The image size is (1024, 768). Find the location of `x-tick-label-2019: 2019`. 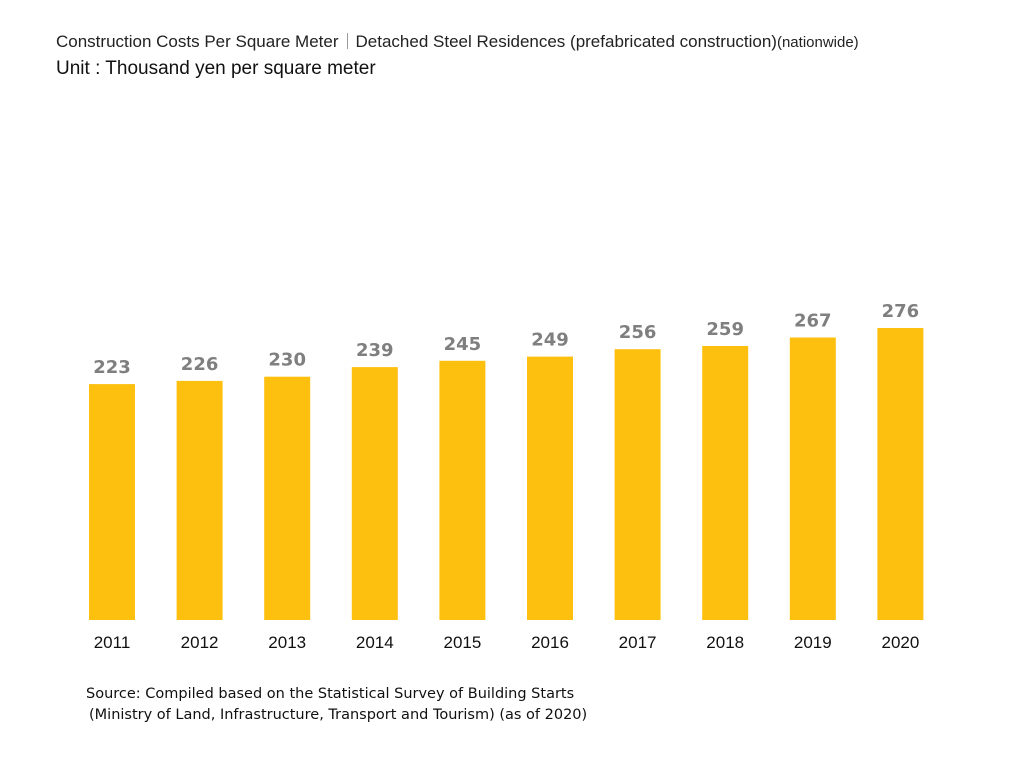

x-tick-label-2019: 2019 is located at coordinates (813, 642).